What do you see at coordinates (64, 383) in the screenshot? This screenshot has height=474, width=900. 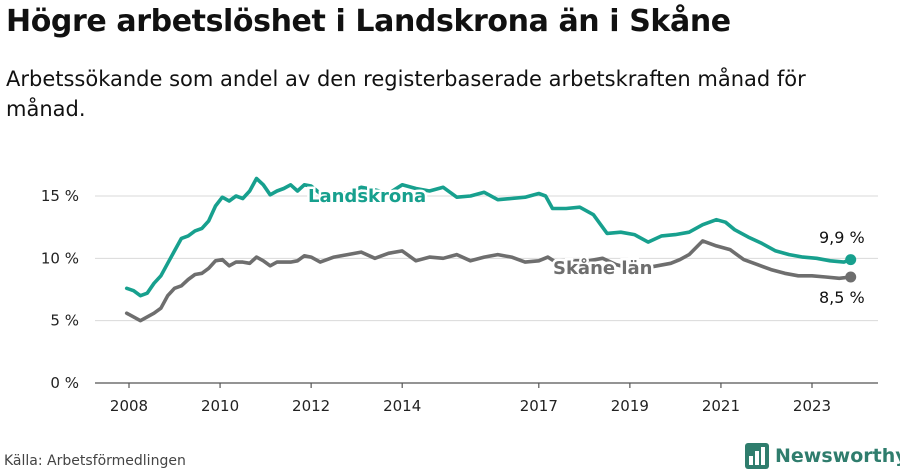 I see `y-tick-label: 0 %` at bounding box center [64, 383].